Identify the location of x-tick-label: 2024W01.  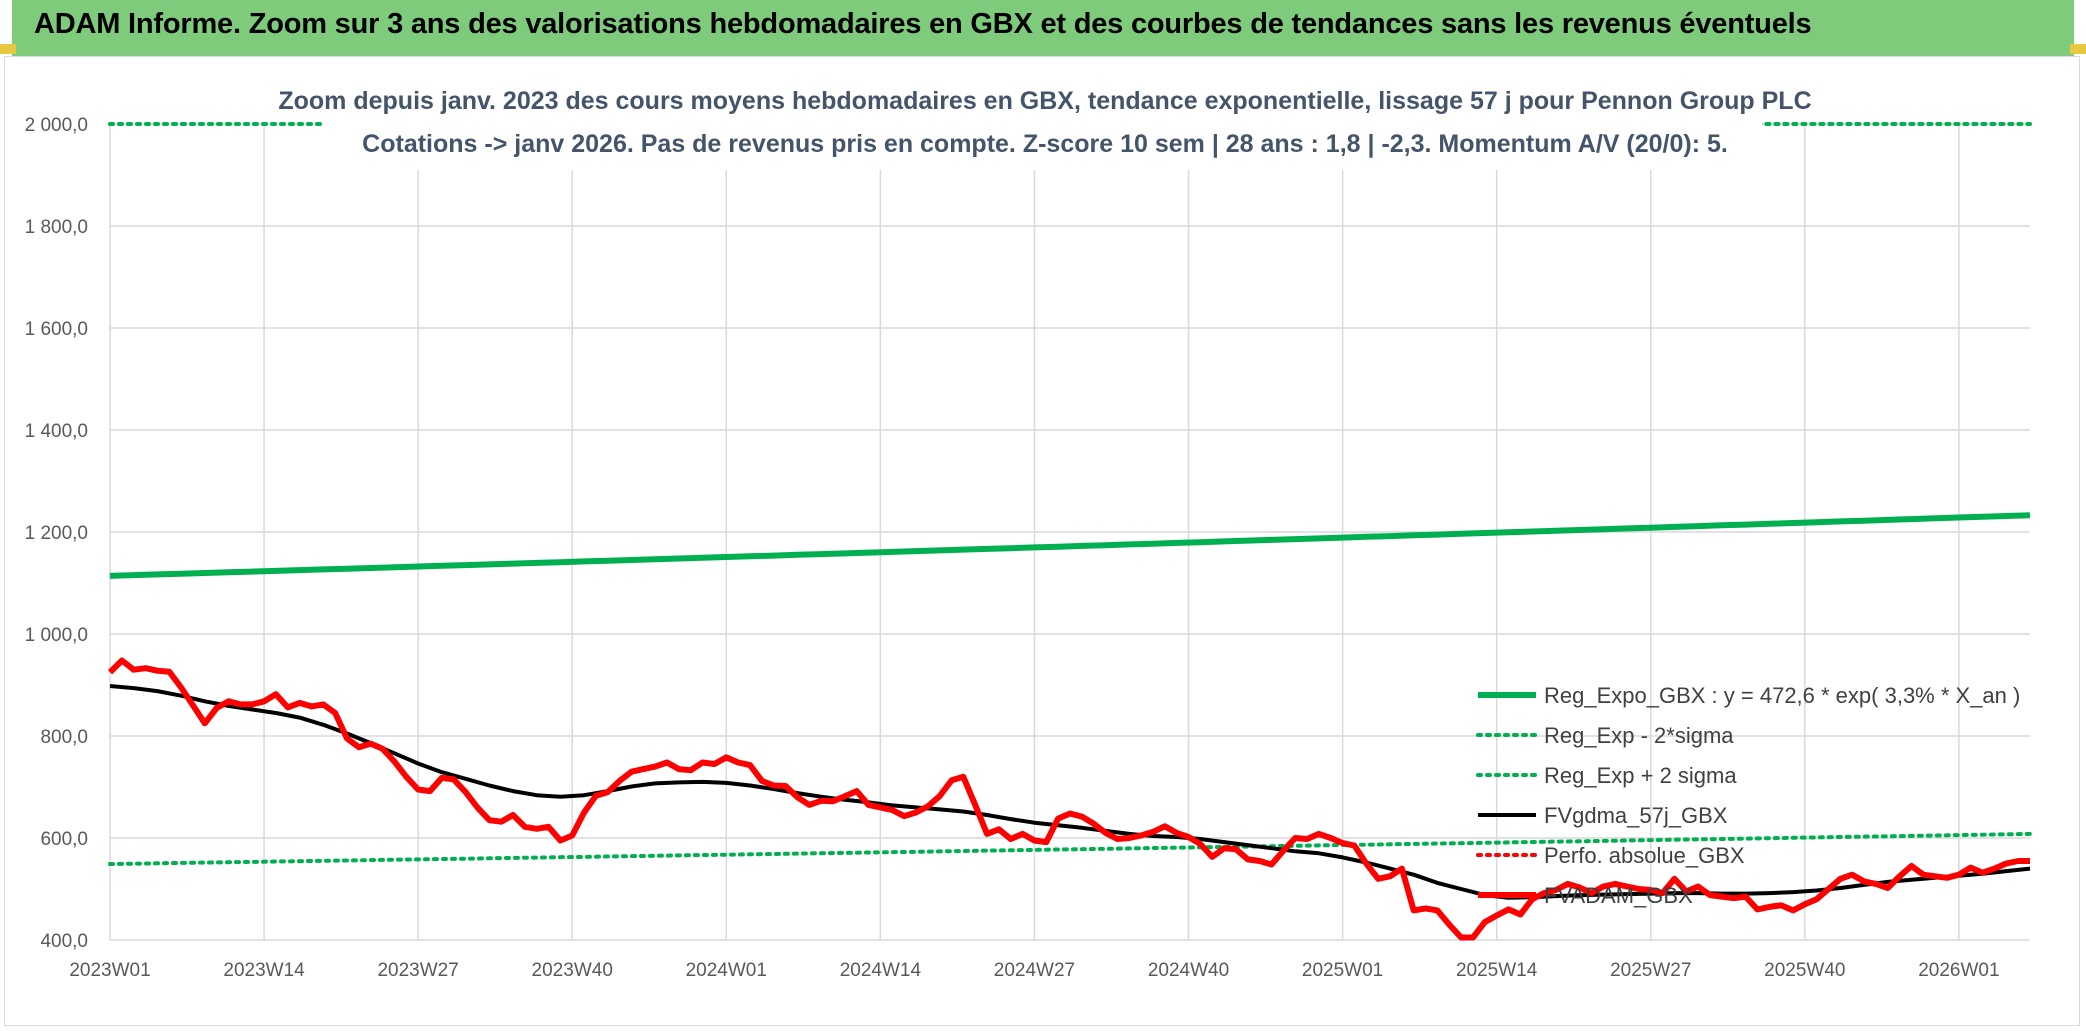
(726, 970).